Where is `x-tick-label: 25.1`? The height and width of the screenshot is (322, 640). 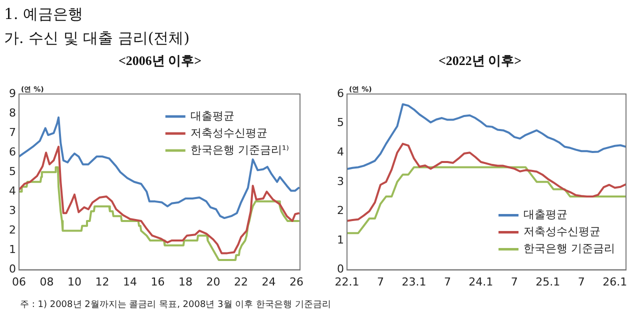
x-tick-label: 25.1 is located at coordinates (548, 281).